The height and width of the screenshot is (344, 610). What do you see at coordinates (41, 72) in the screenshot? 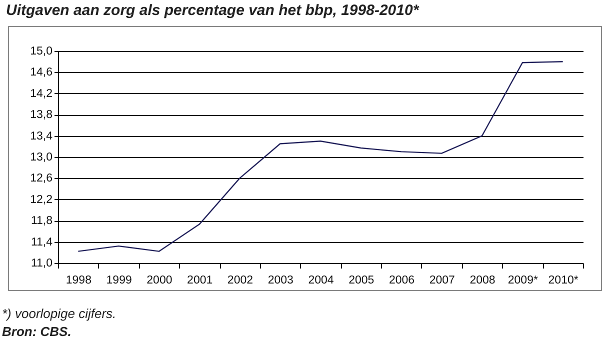
I see `y-tick-label: 14,6` at bounding box center [41, 72].